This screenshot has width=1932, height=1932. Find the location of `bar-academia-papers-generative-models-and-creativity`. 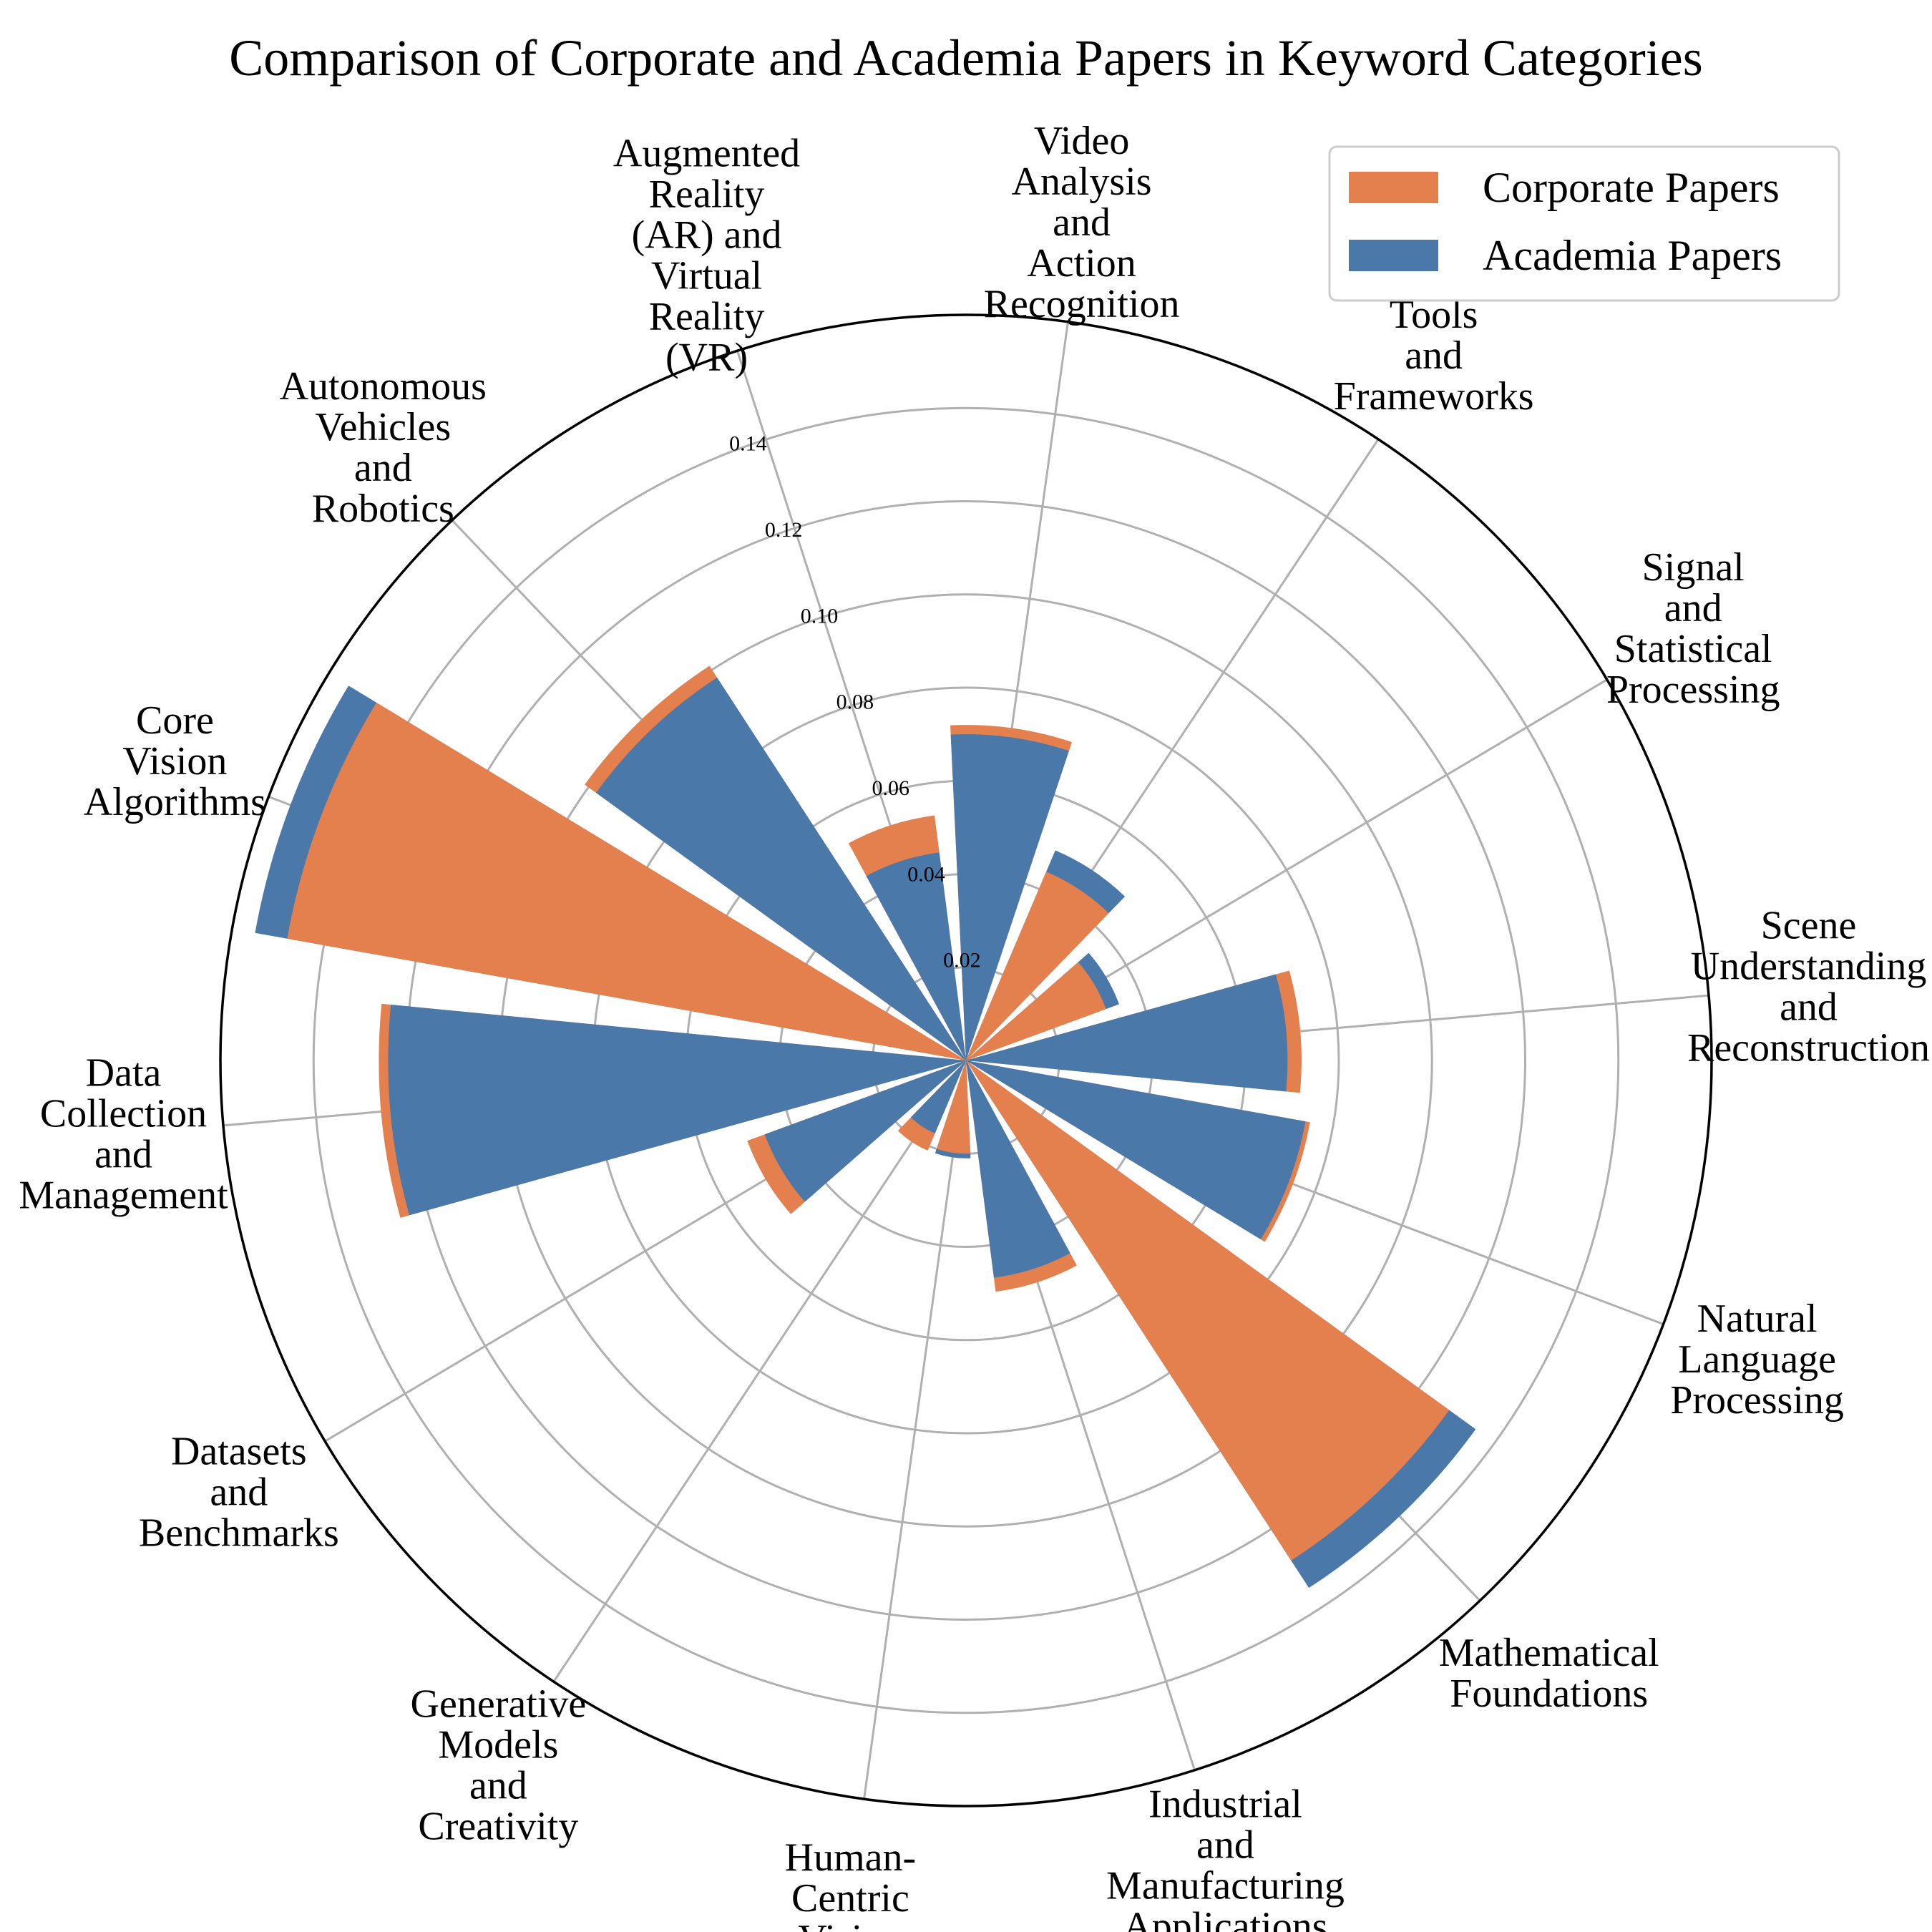

bar-academia-papers-generative-models-and-creativity is located at coordinates (938, 1096).